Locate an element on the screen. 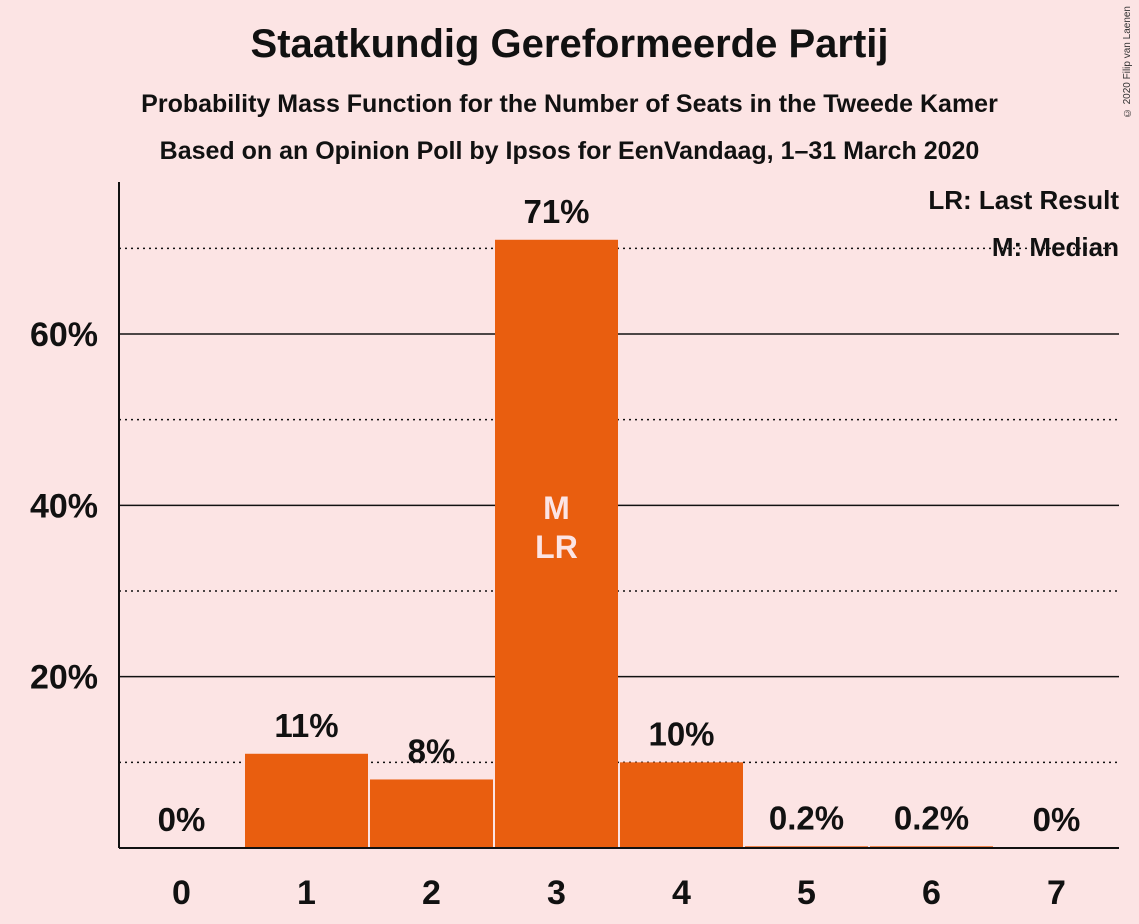 The image size is (1139, 924). y-tick-label: 20% is located at coordinates (64, 678).